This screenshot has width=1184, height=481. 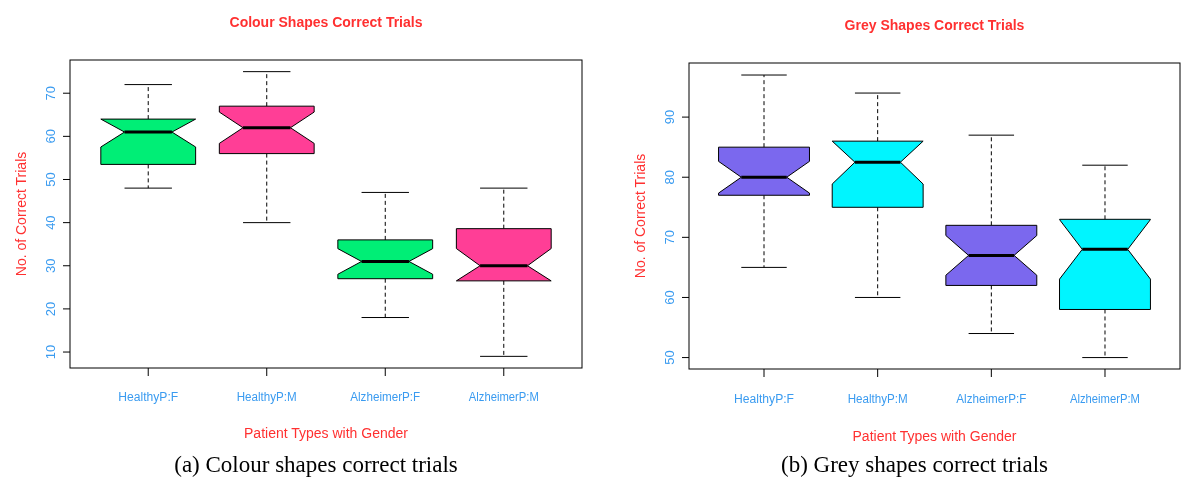 I want to click on chart-title: Colour Shapes Correct Trials, so click(x=326, y=22).